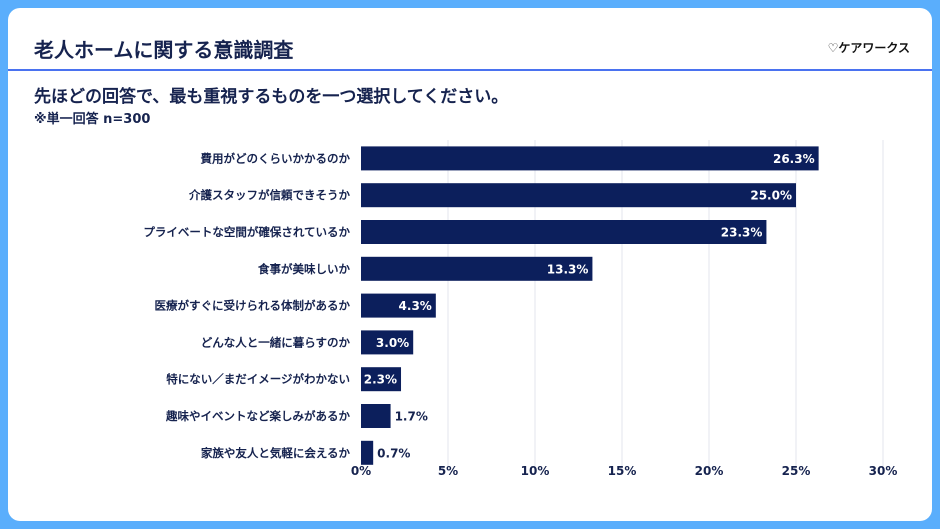 The height and width of the screenshot is (529, 940). I want to click on category-label: 費用がどのくらいかかるのか, so click(276, 158).